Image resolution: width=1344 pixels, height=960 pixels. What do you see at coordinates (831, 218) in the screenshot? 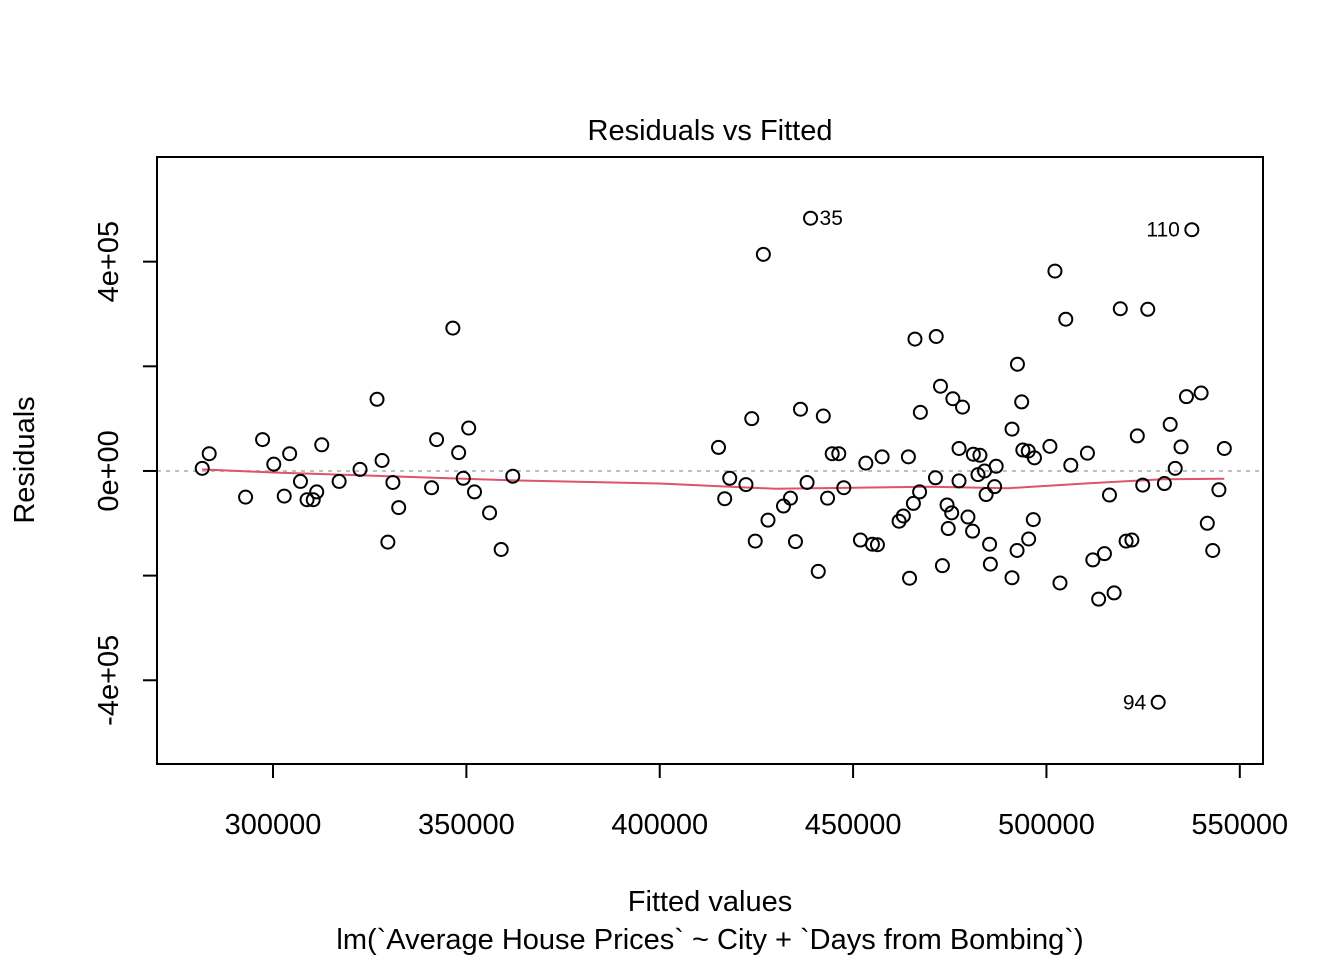
I see `outlier-label: 35` at bounding box center [831, 218].